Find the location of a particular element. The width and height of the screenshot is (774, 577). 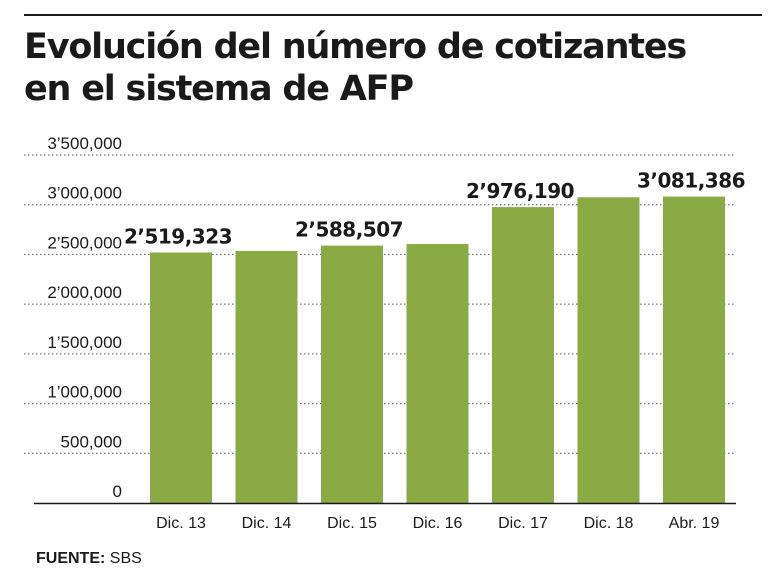

y-tick-label: 500,000 is located at coordinates (91, 441).